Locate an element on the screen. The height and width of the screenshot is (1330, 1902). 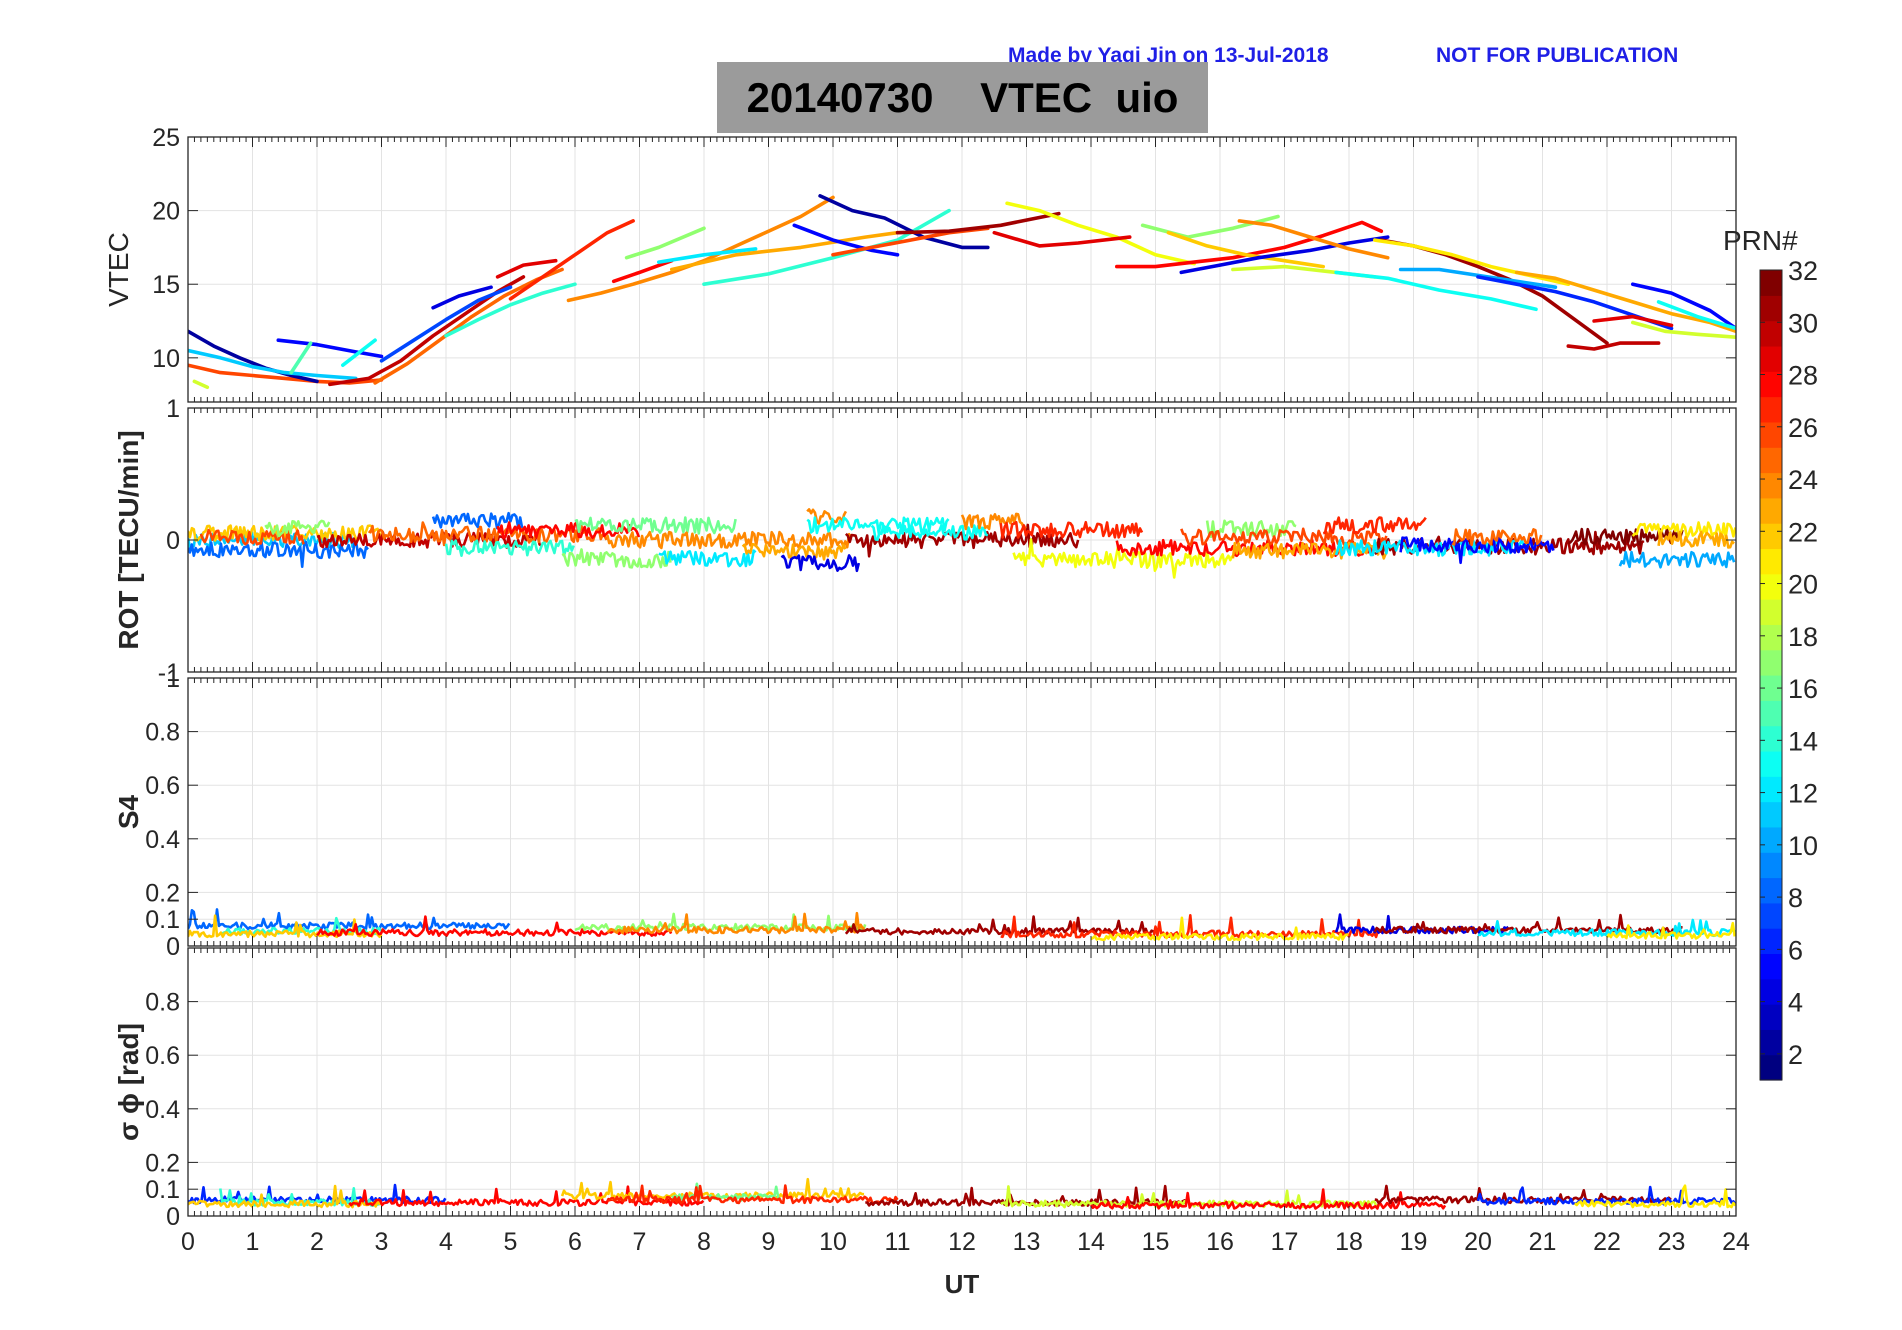
colorbar-tick-label: 4 is located at coordinates (1795, 1003).